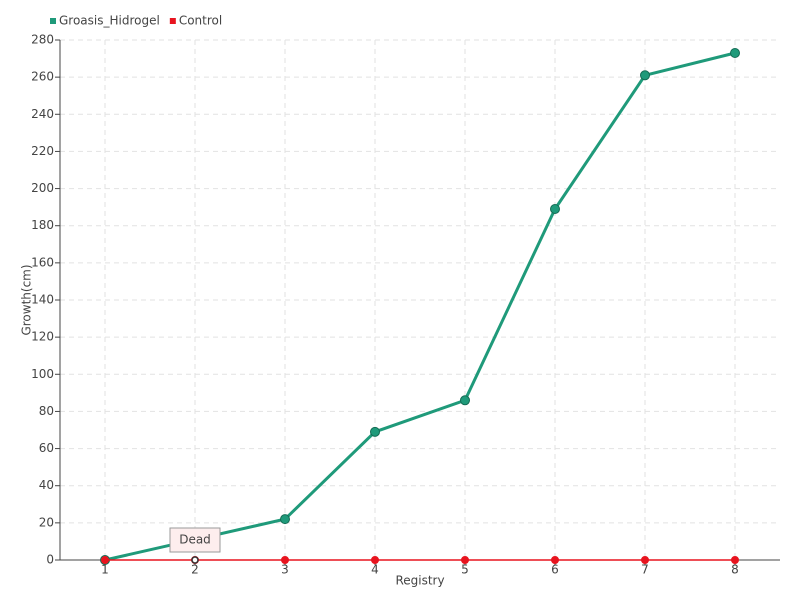  Describe the element at coordinates (375, 570) in the screenshot. I see `x-tick-label: 4` at that location.